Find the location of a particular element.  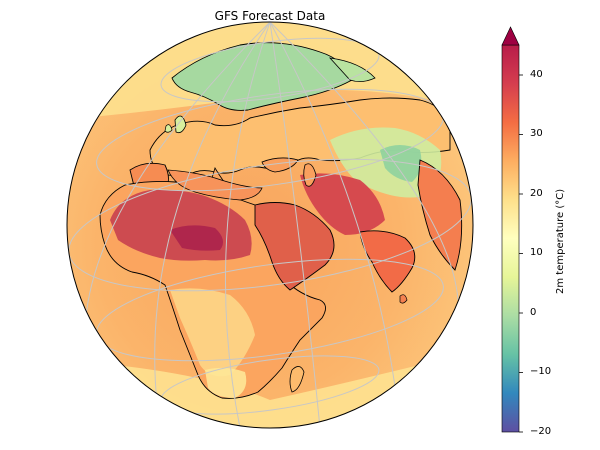

colorbar-tick-label: 0 is located at coordinates (533, 312).